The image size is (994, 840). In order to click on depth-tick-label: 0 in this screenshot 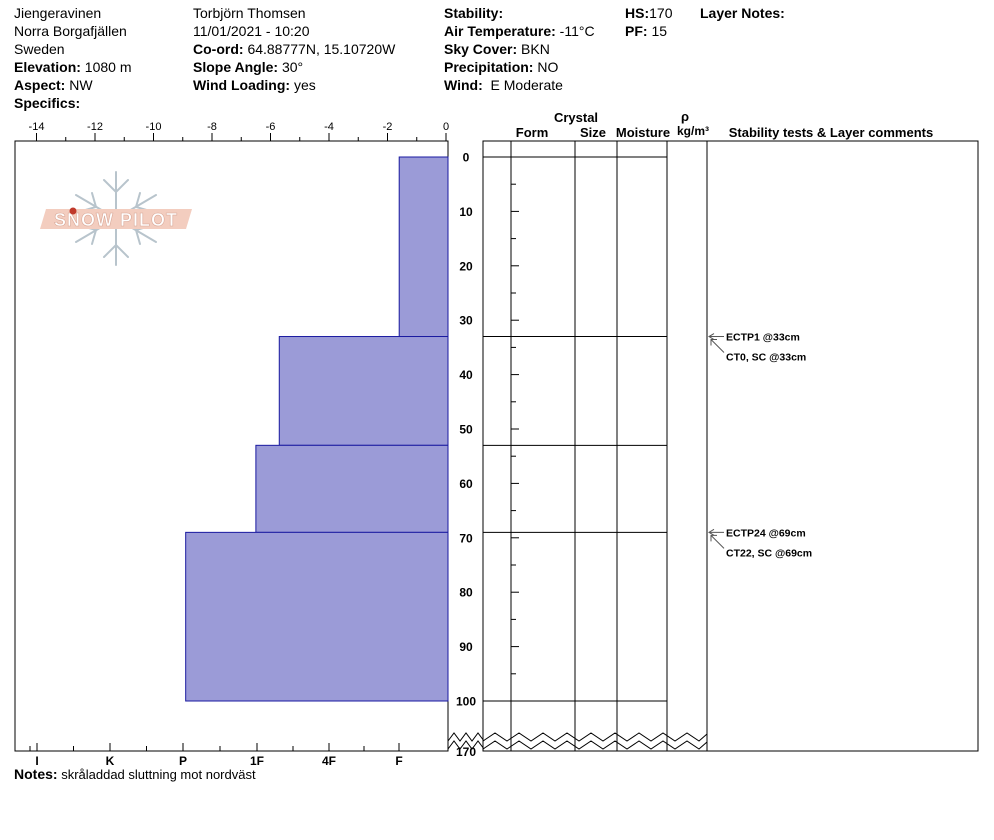, I will do `click(466, 158)`.